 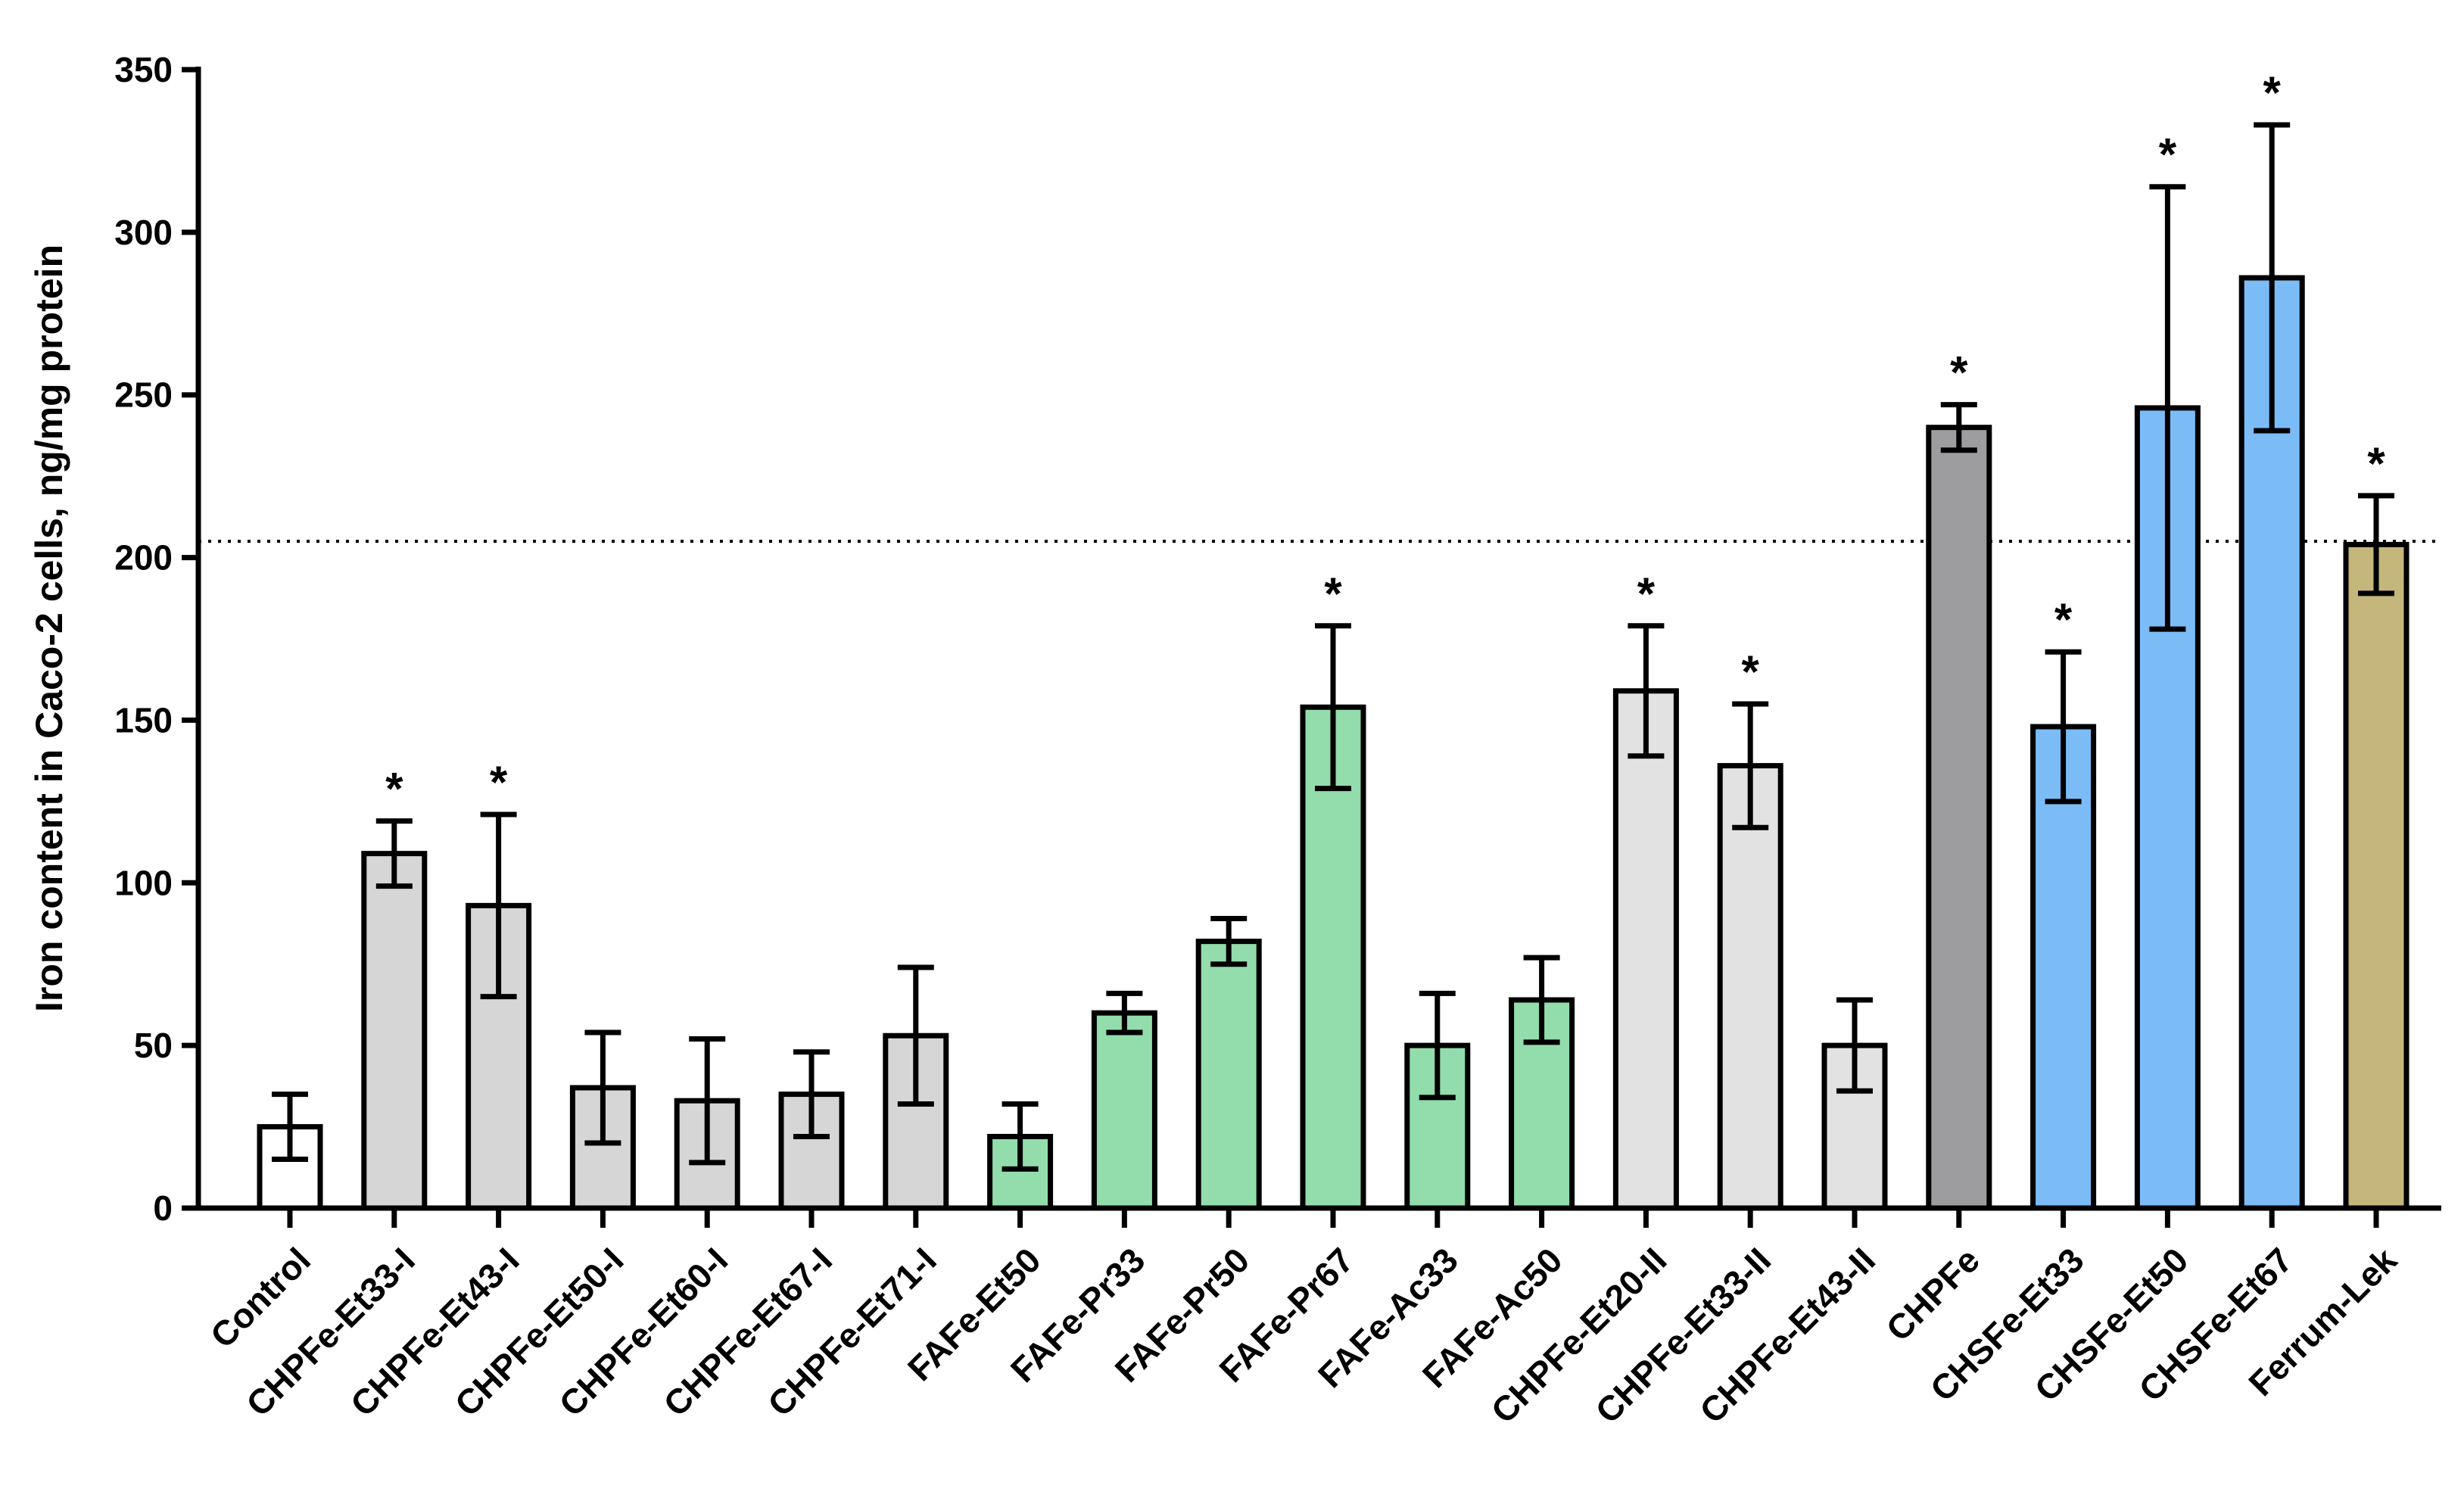 What do you see at coordinates (143, 233) in the screenshot?
I see `y-tick-label: 300` at bounding box center [143, 233].